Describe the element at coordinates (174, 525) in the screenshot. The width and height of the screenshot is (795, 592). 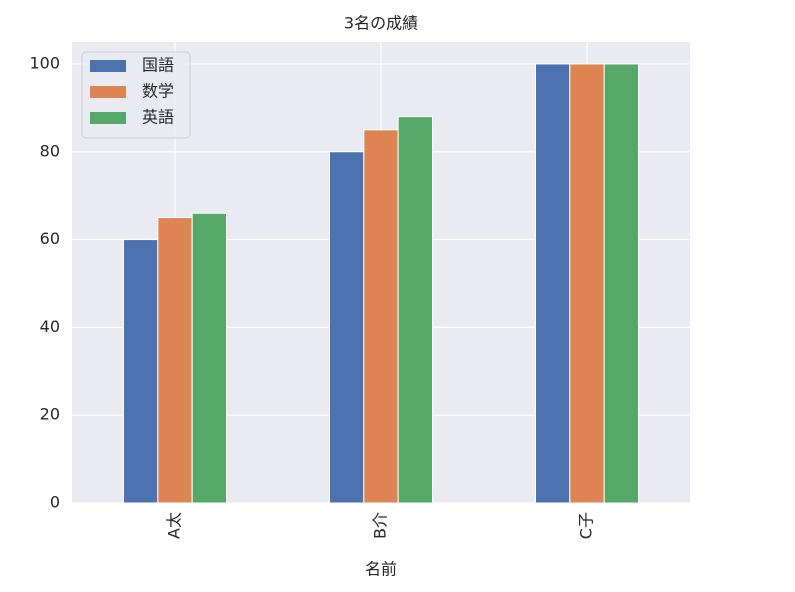
I see `x-tick-label: A太` at that location.